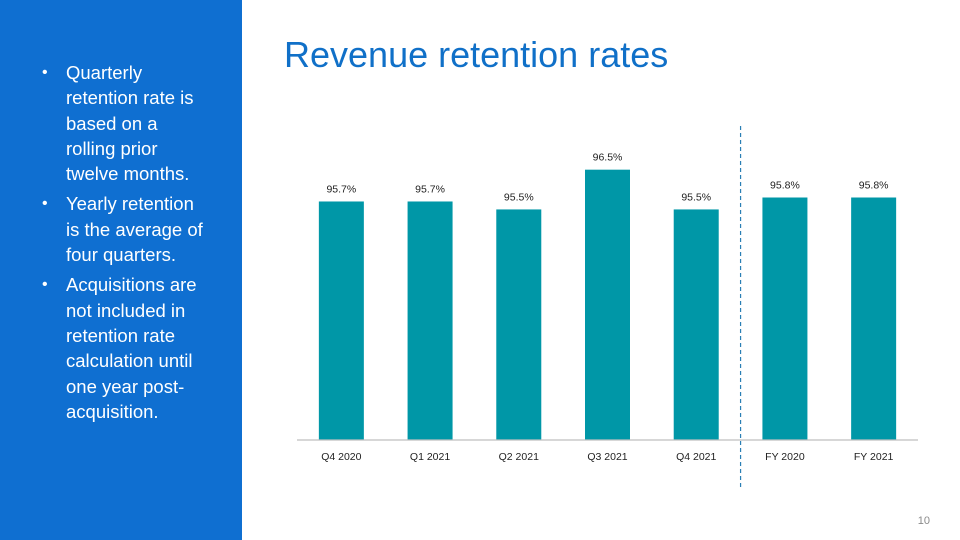 This screenshot has height=540, width=960. I want to click on x-tick-label: FY 2021, so click(874, 457).